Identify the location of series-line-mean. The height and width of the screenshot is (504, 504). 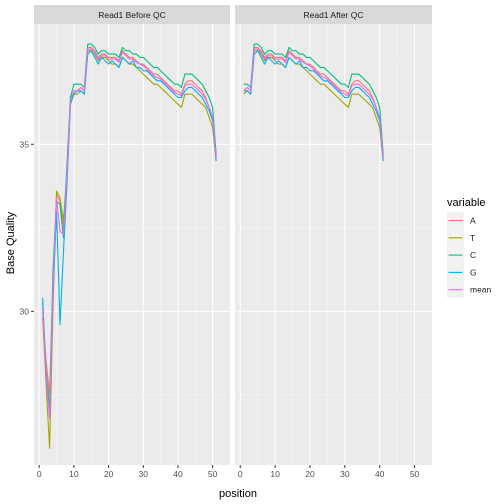
(313, 103).